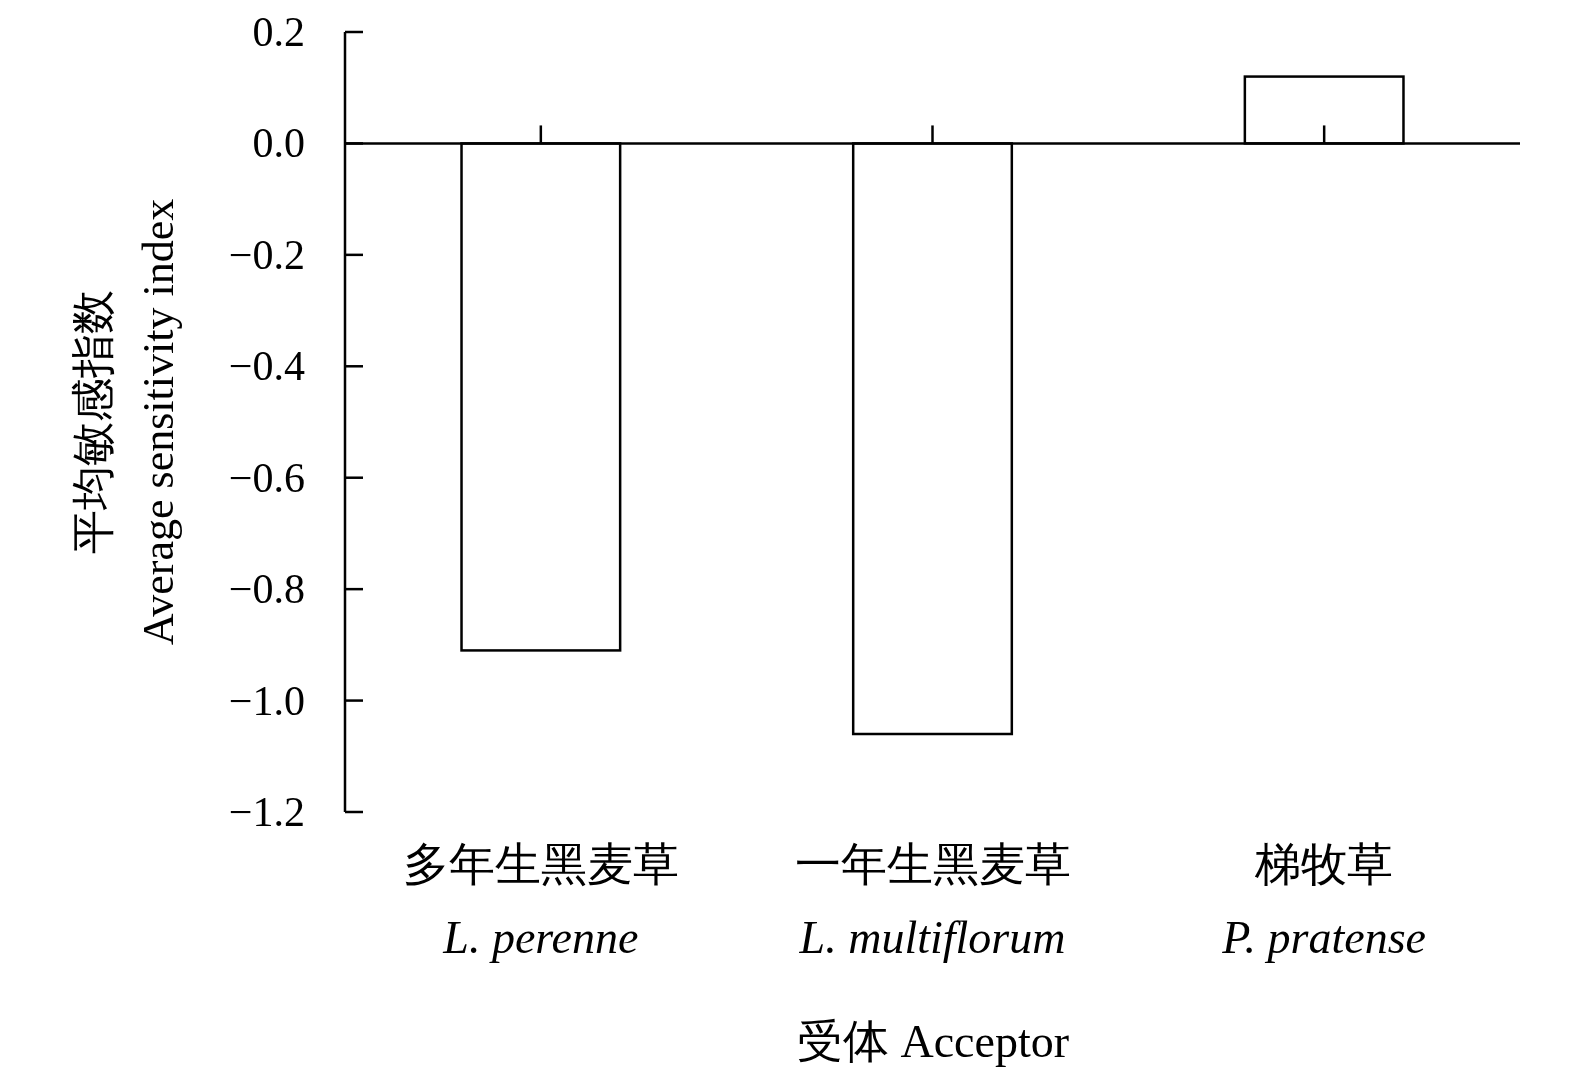  Describe the element at coordinates (266, 477) in the screenshot. I see `y-tick-label: −0.6` at that location.